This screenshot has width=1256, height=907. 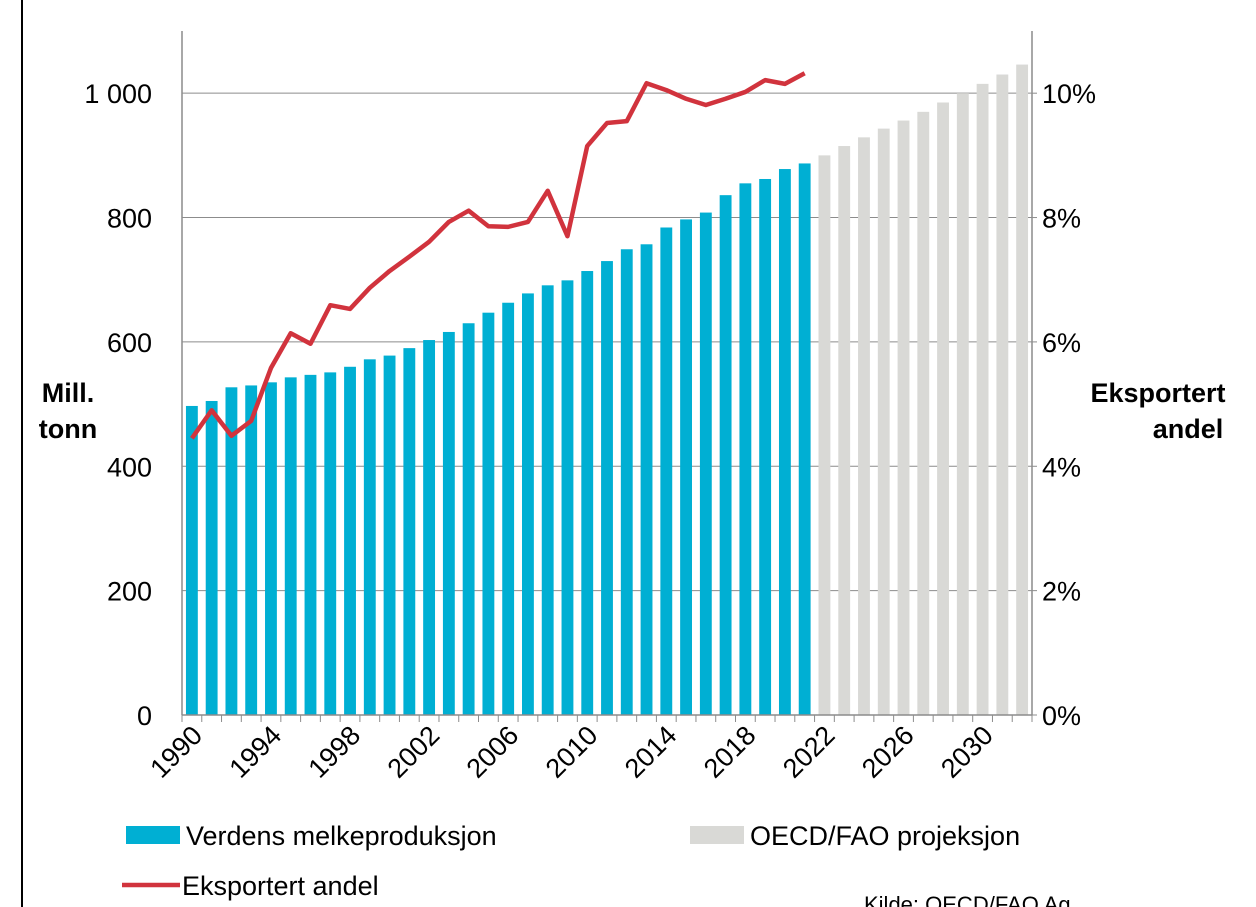 I want to click on x-tick-label: 1990, so click(x=176, y=752).